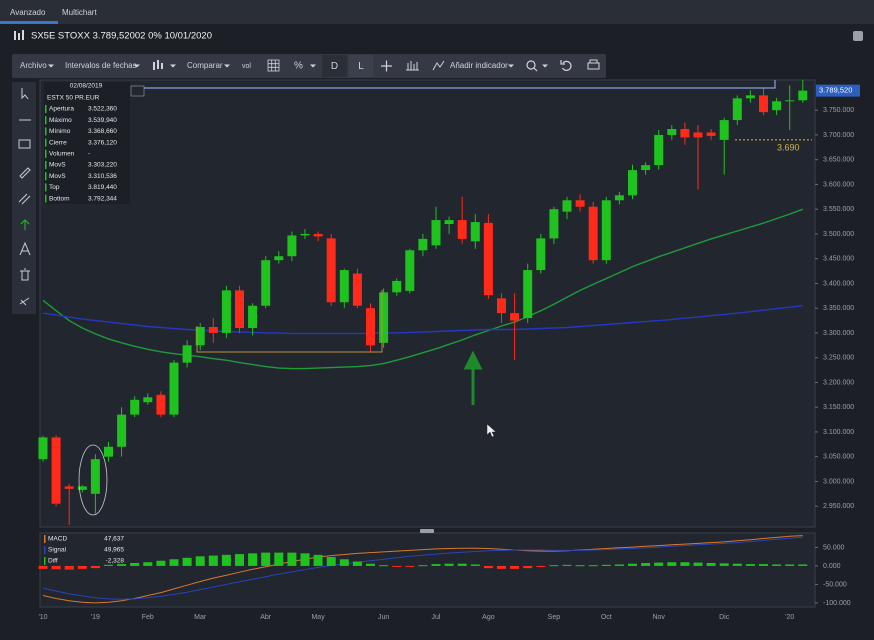 Image resolution: width=874 pixels, height=640 pixels. I want to click on info-label: Mínimo, so click(60, 131).